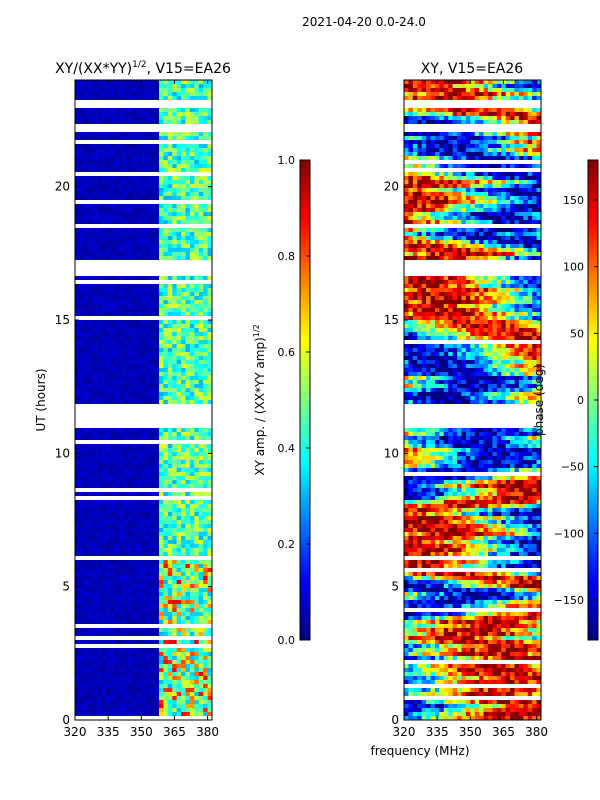 The width and height of the screenshot is (600, 800). What do you see at coordinates (143, 106) in the screenshot?
I see `heatmap-gap-row` at bounding box center [143, 106].